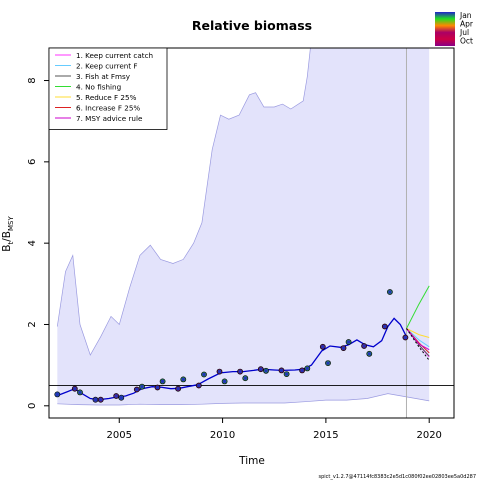  I want to click on chart-title: Relative biomass, so click(252, 25).